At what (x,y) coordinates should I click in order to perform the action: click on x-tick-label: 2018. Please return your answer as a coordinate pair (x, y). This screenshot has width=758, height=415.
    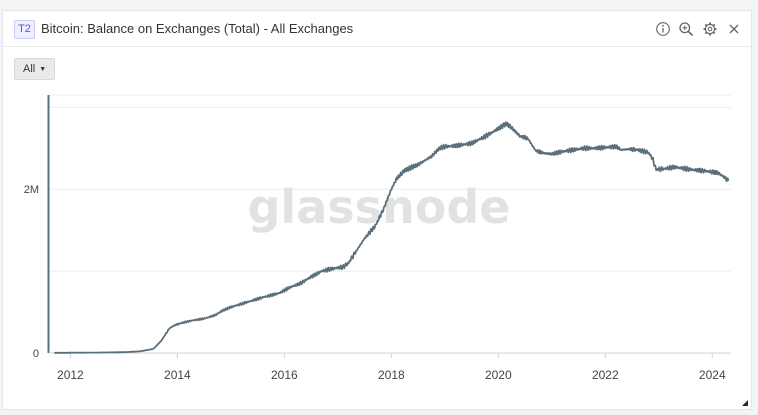
    Looking at the image, I should click on (391, 375).